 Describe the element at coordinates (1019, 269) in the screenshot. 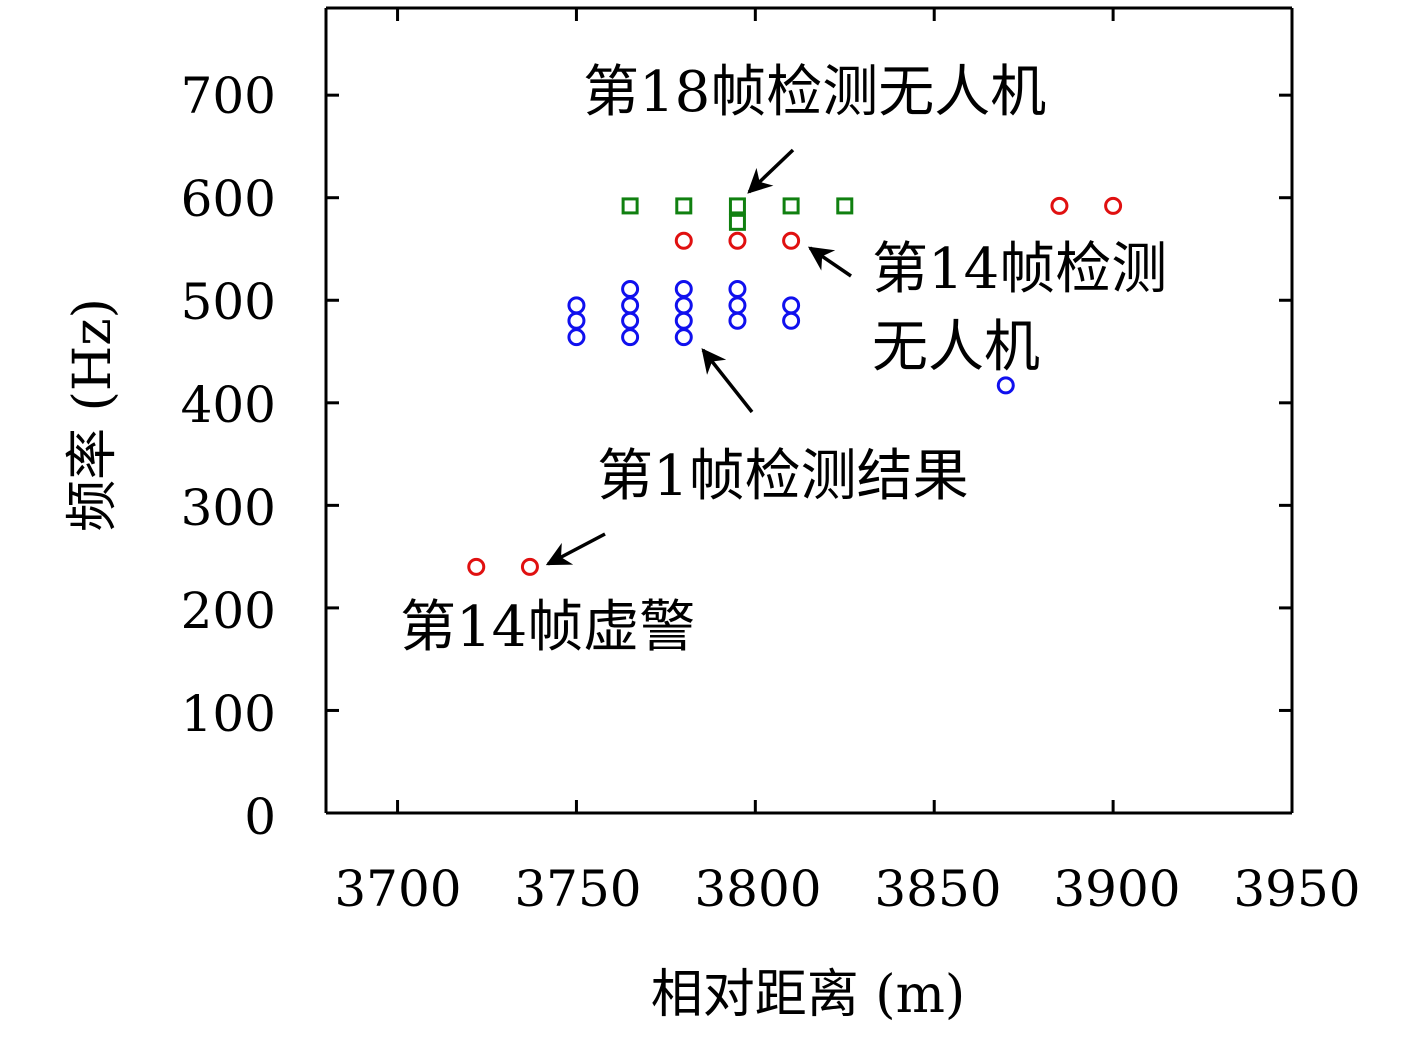

I see `annotation-label: 第14帧检测` at that location.